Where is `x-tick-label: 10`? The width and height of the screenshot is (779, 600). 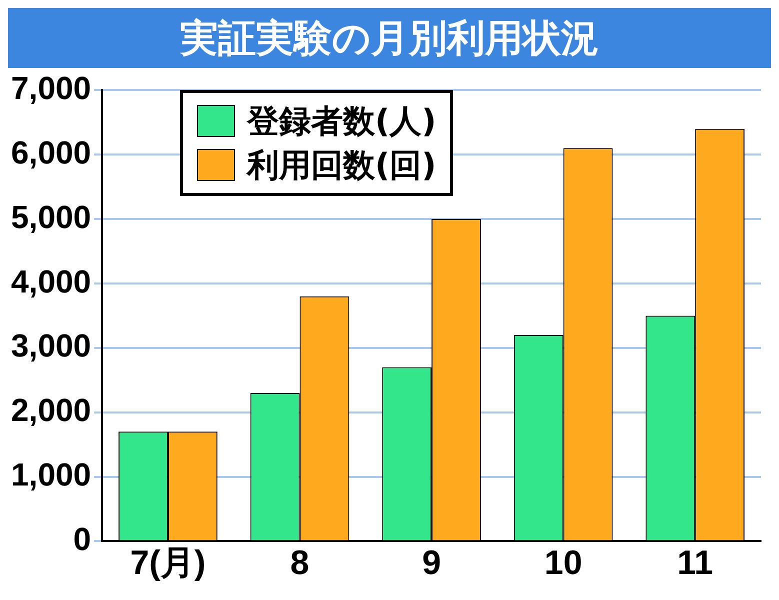
x-tick-label: 10 is located at coordinates (563, 563).